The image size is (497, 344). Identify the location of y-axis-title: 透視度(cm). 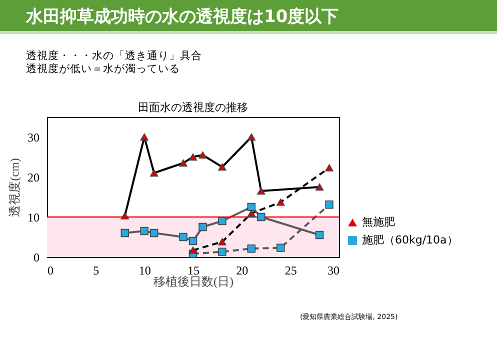
(15, 187).